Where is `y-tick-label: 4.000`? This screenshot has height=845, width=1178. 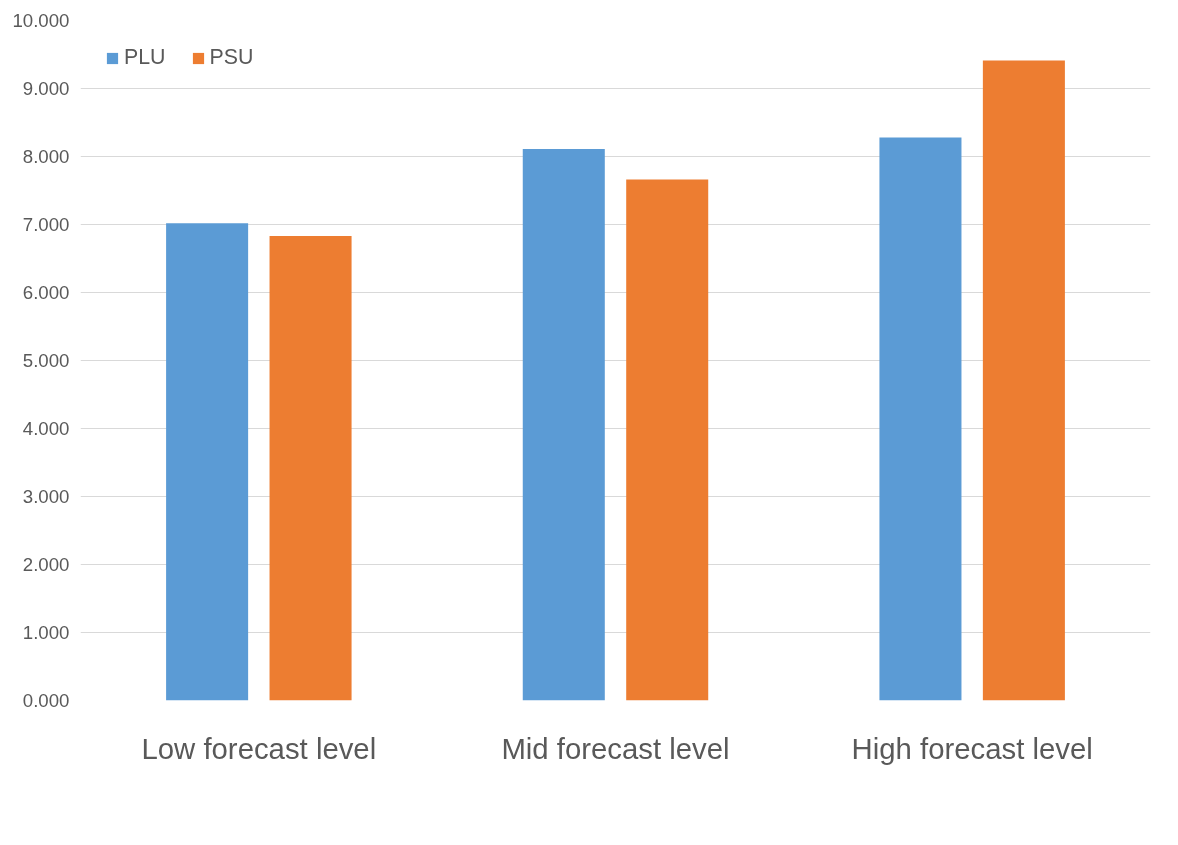
y-tick-label: 4.000 is located at coordinates (46, 428).